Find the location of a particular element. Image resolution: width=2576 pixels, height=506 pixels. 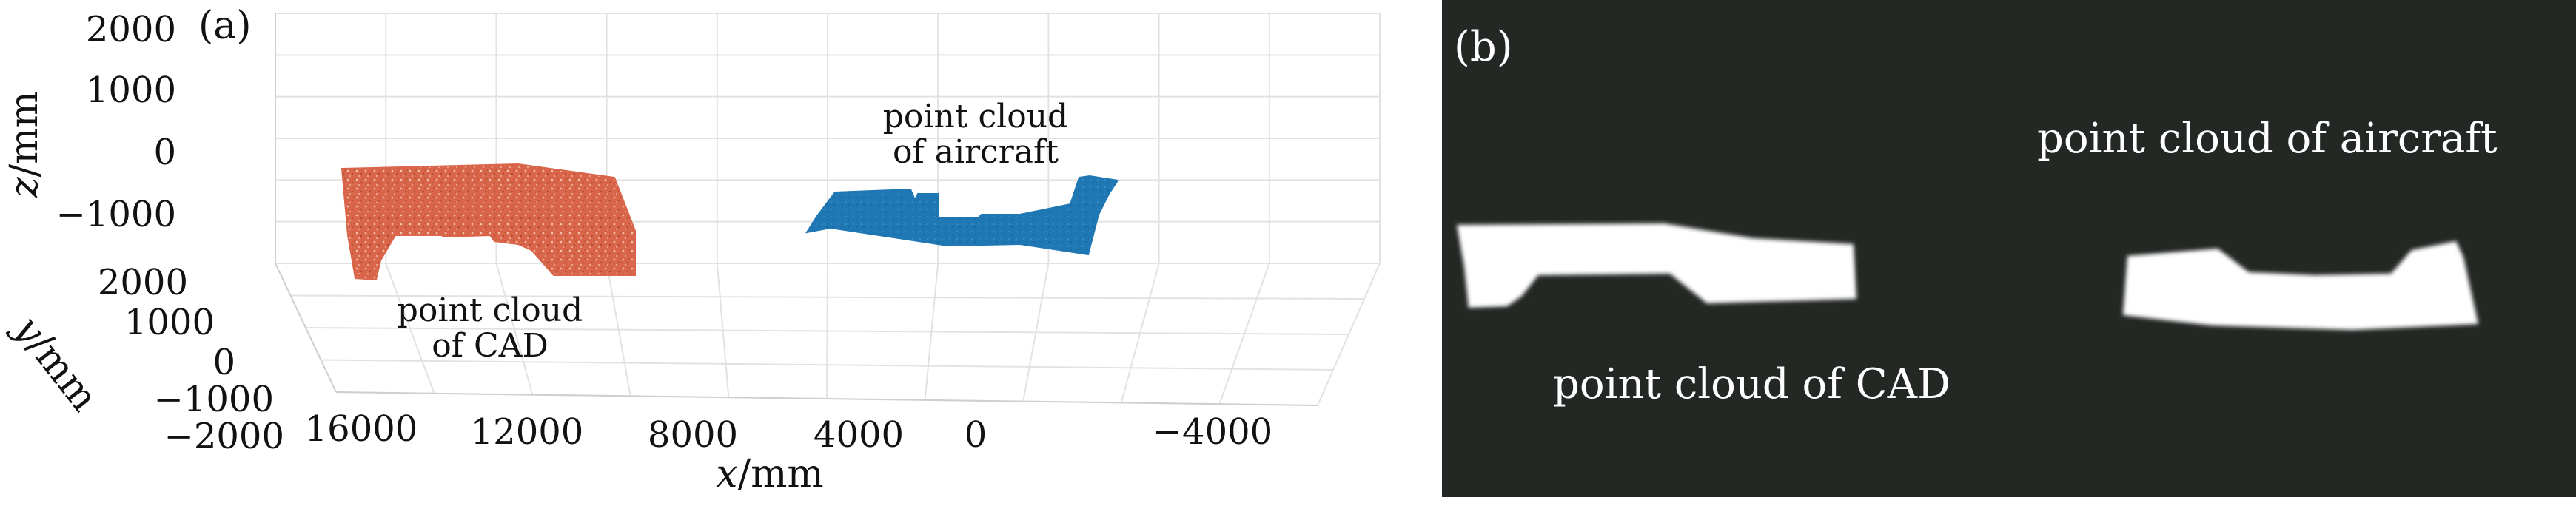

y-tick-label: 1000 is located at coordinates (169, 322).